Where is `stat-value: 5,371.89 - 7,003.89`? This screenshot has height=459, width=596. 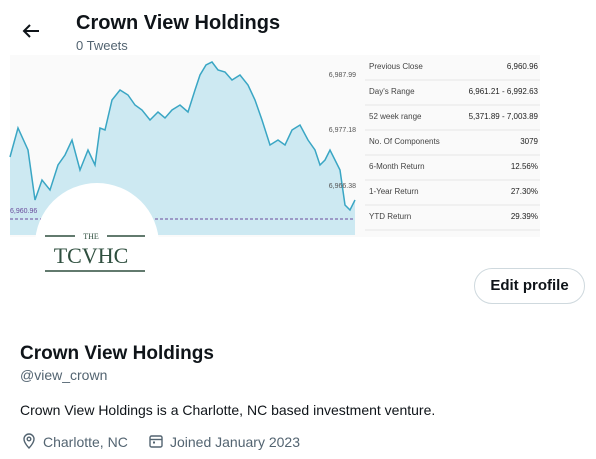 stat-value: 5,371.89 - 7,003.89 is located at coordinates (504, 116).